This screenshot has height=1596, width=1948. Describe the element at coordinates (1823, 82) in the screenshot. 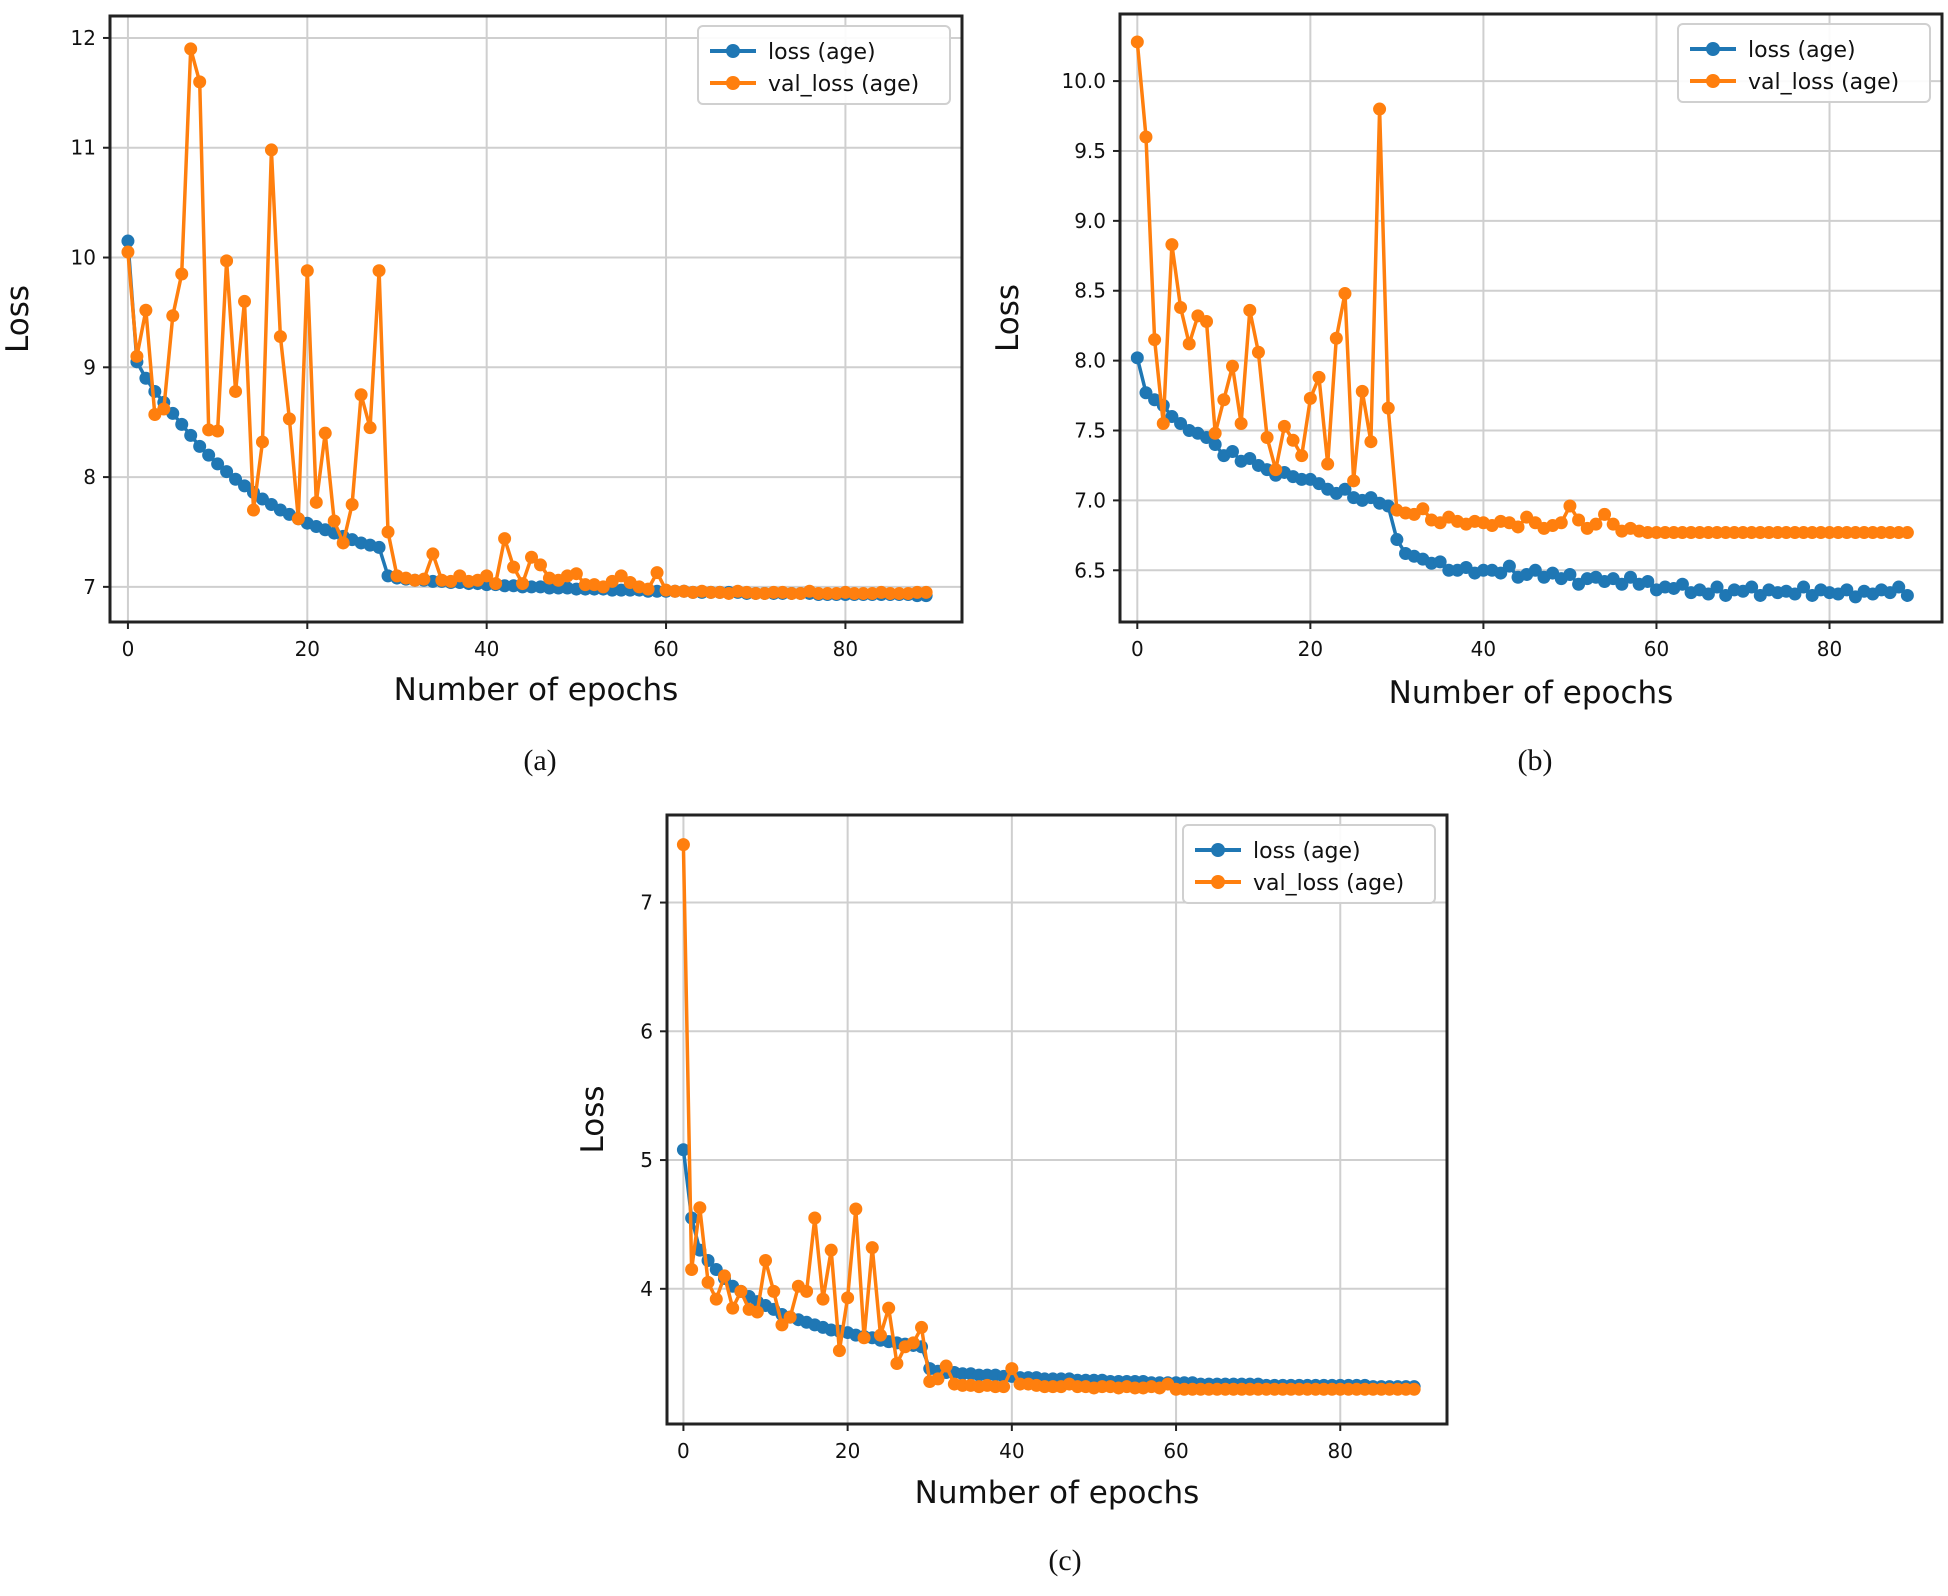

I see `legend-label: val_loss (age)` at that location.